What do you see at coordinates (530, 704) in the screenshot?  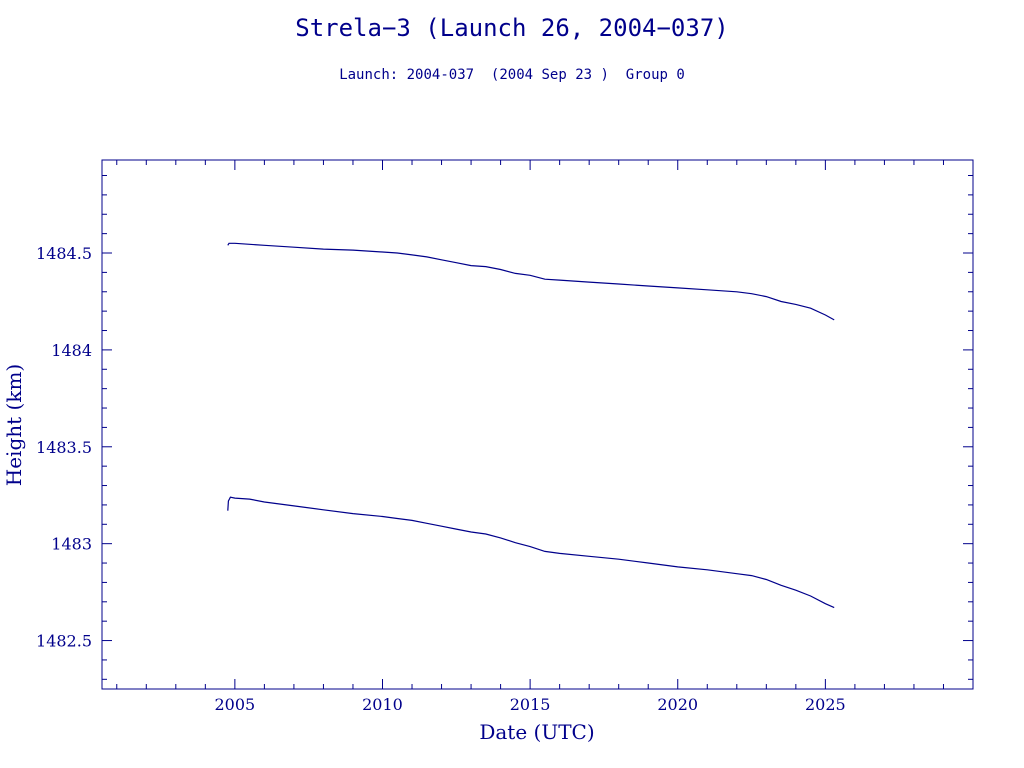 I see `x-tick-label: 2015` at bounding box center [530, 704].